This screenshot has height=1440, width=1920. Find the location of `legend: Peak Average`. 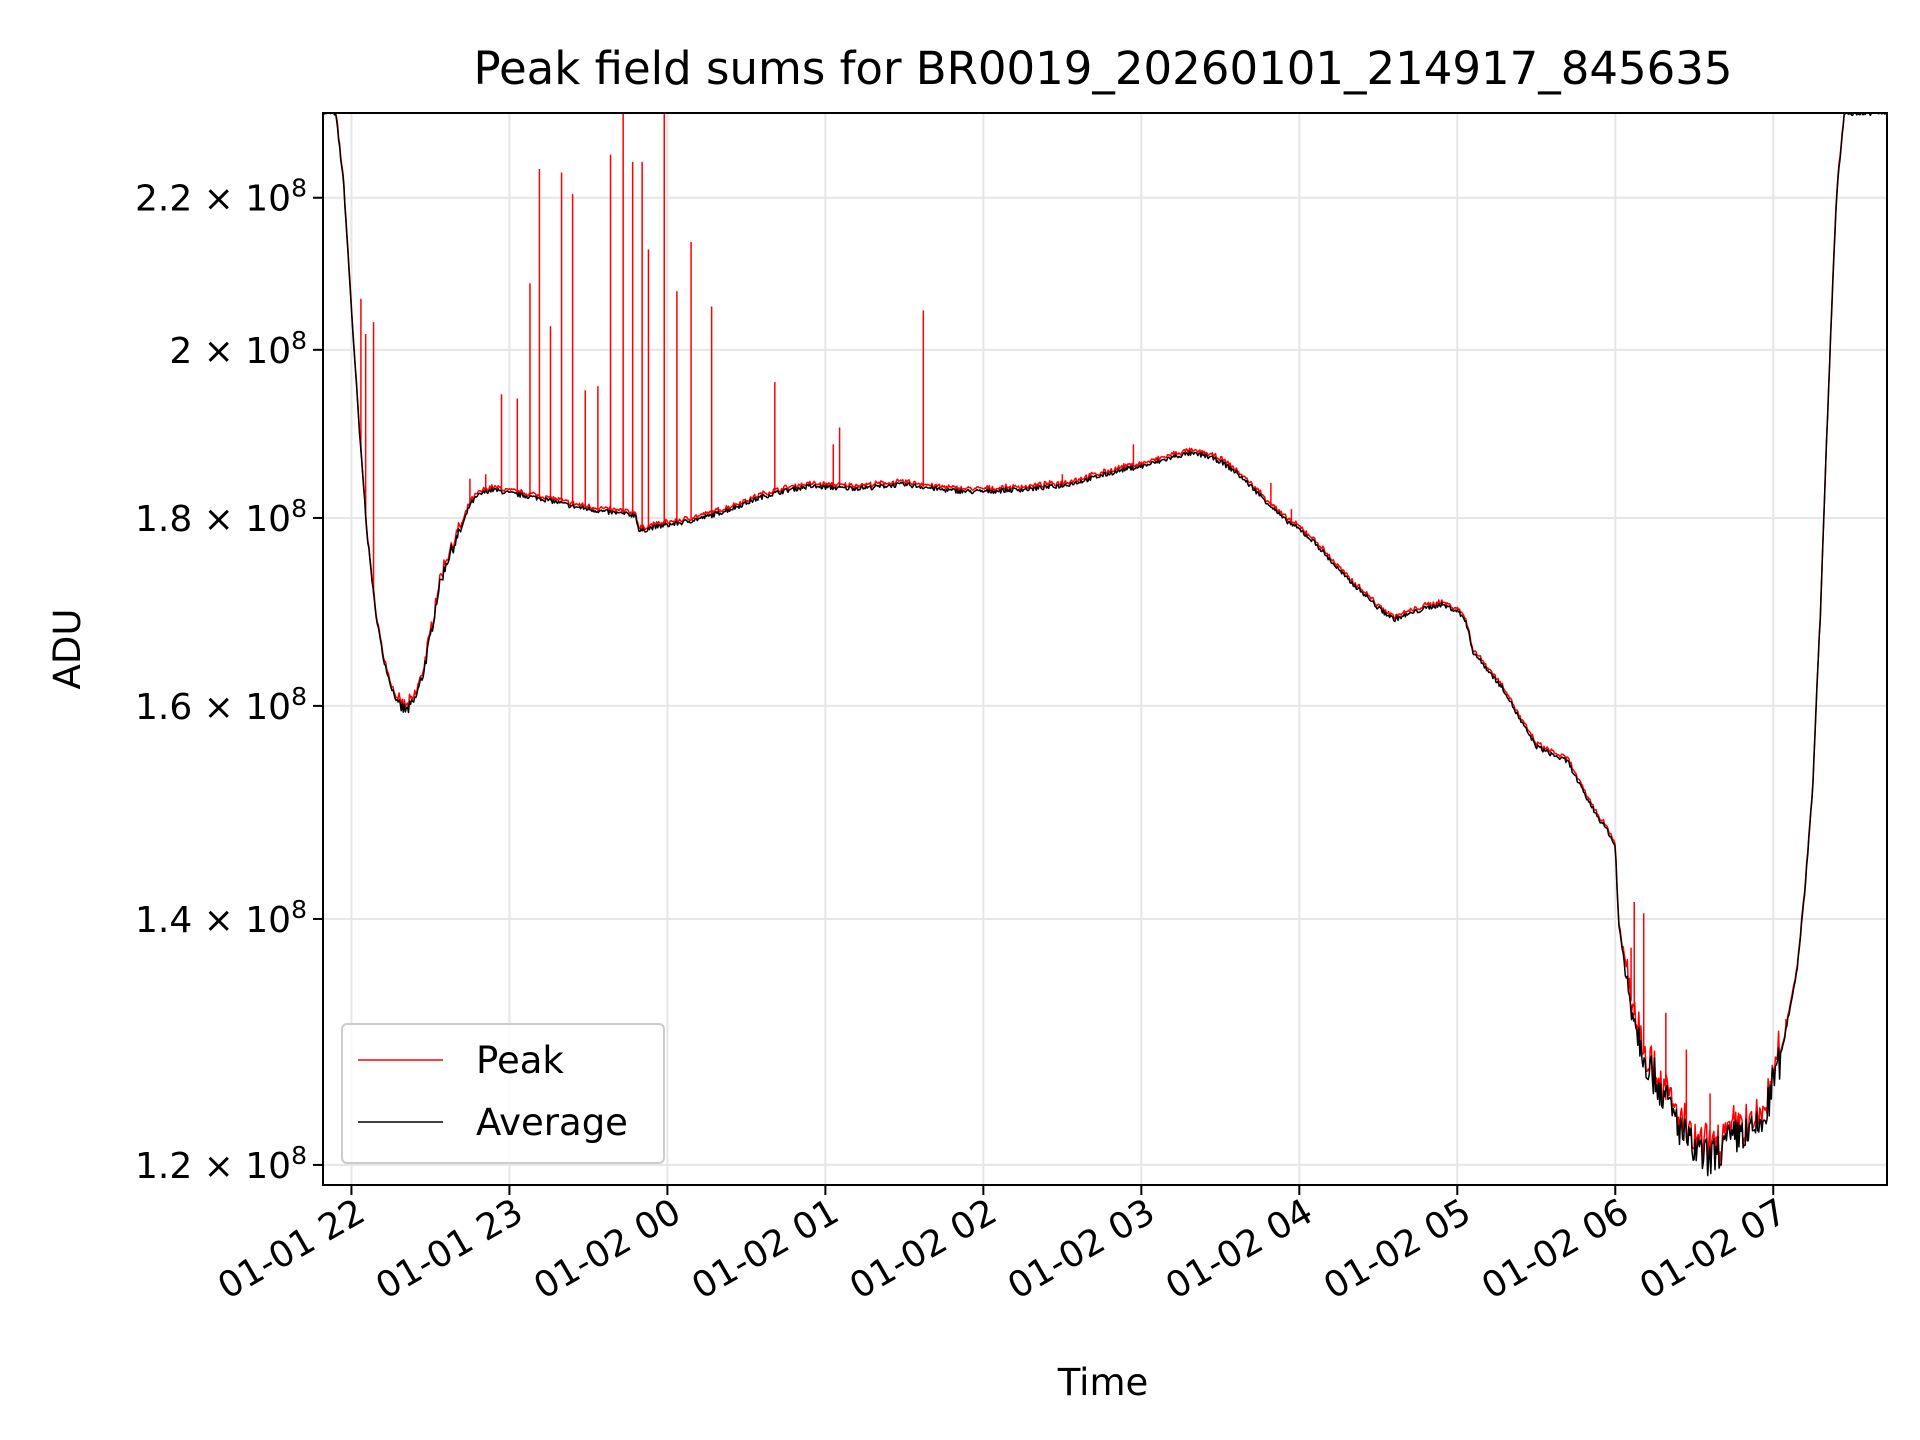

legend: Peak Average is located at coordinates (503, 1093).